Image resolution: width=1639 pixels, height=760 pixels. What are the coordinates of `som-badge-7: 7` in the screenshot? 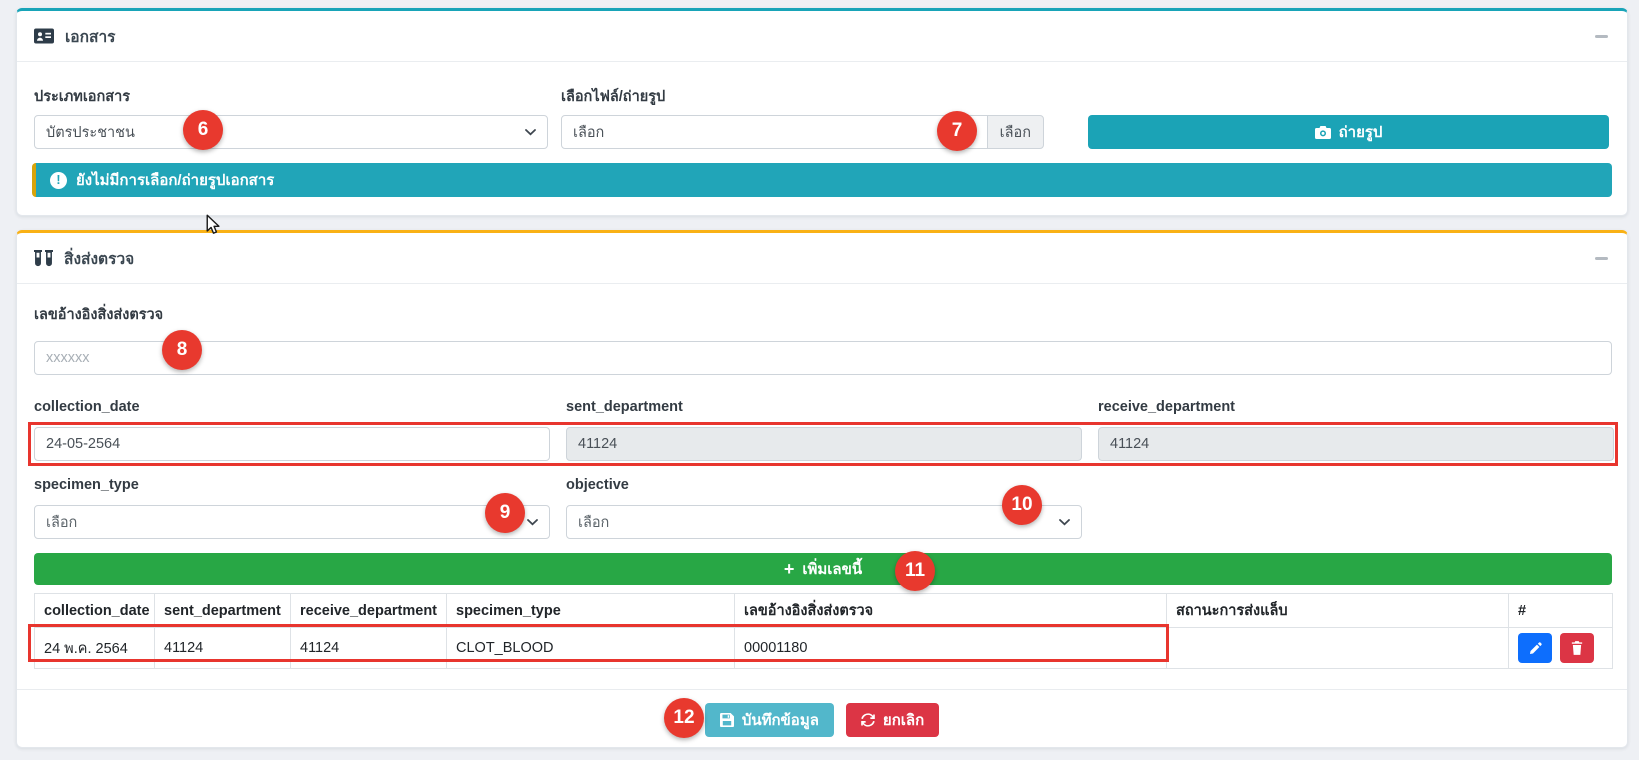 It's located at (957, 131).